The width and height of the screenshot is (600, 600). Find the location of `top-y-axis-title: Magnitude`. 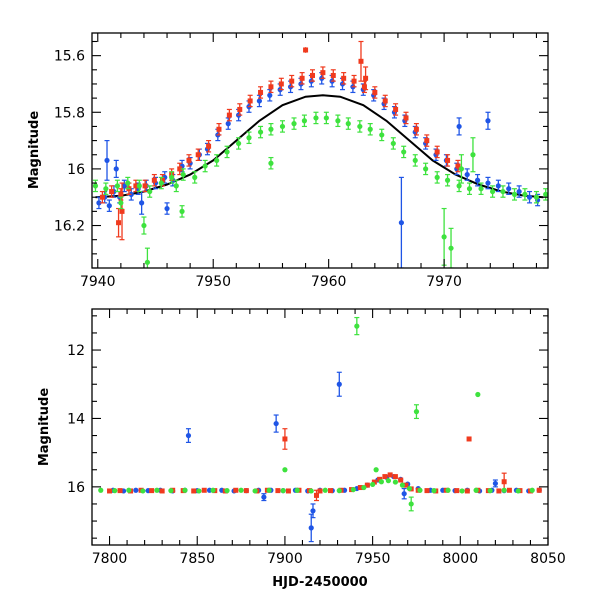

top-y-axis-title: Magnitude is located at coordinates (34, 150).